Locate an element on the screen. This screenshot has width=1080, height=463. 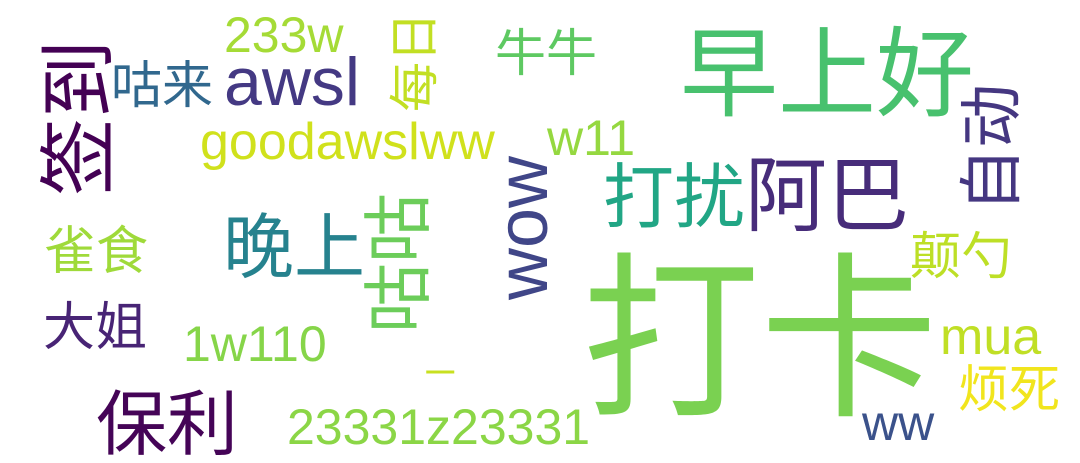
vertical-word-slot: 咕咕 is located at coordinates (399, 263).